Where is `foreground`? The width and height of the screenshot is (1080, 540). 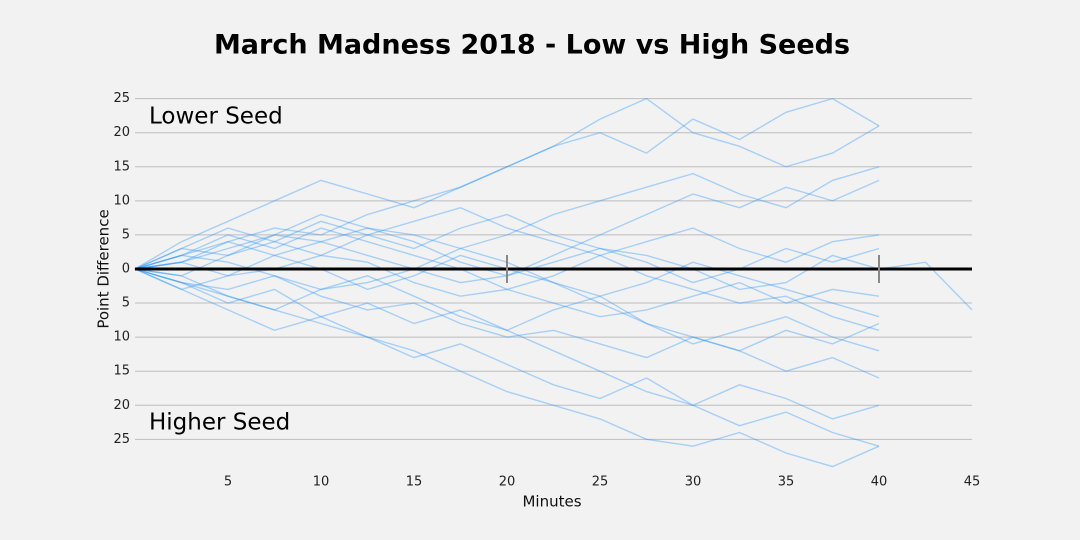 foreground is located at coordinates (553, 268).